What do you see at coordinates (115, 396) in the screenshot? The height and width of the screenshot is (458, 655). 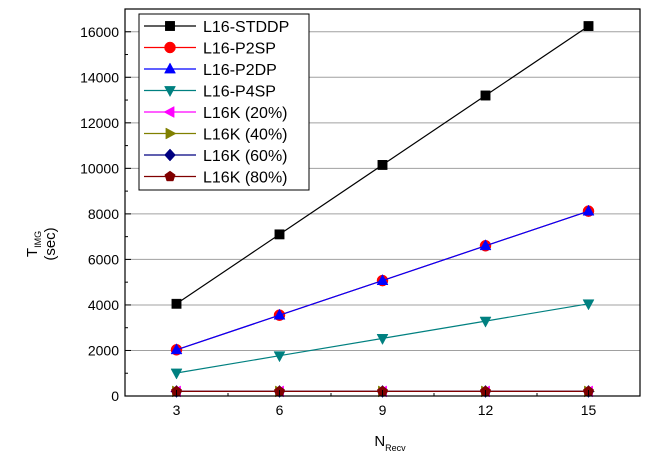 I see `y-tick-label: 0` at bounding box center [115, 396].